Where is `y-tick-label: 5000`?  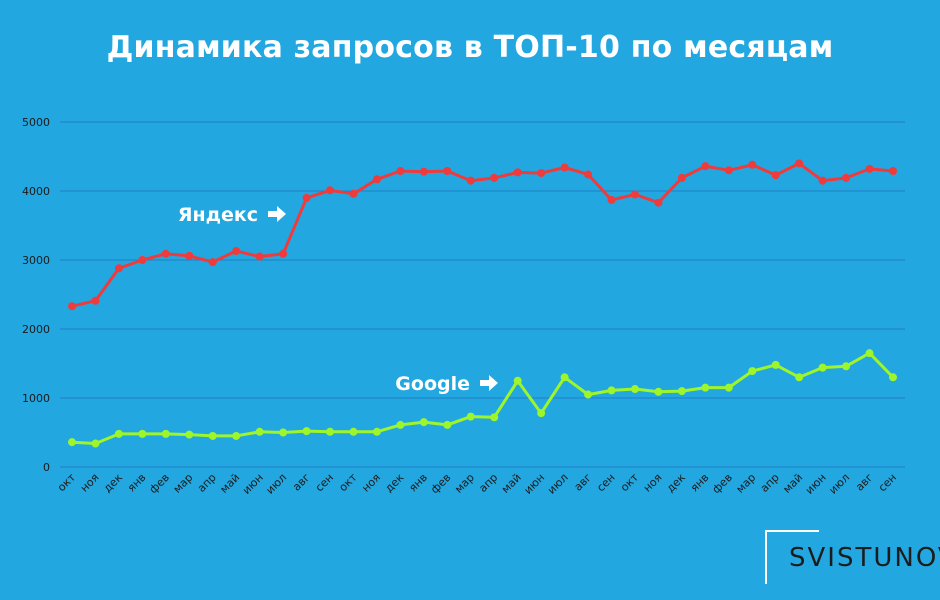
y-tick-label: 5000 is located at coordinates (36, 122).